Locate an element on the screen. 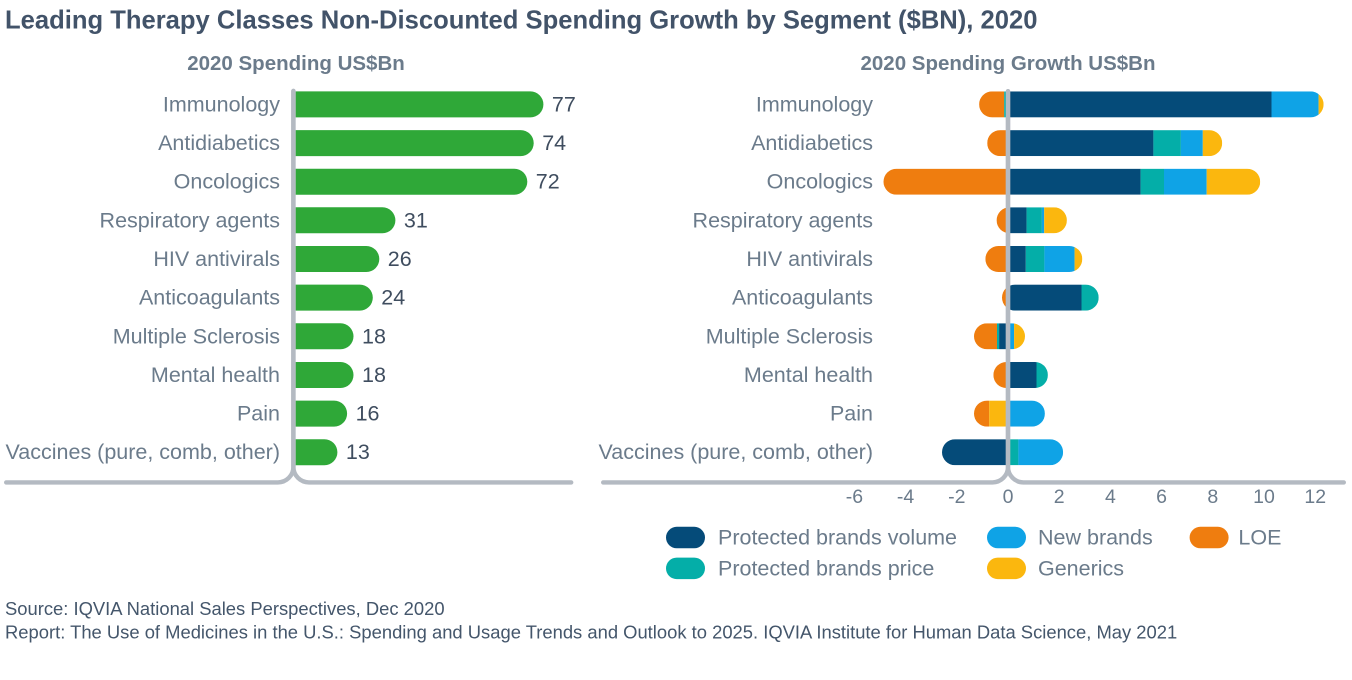 The width and height of the screenshot is (1352, 680). svg-text: 8 is located at coordinates (1212, 497).